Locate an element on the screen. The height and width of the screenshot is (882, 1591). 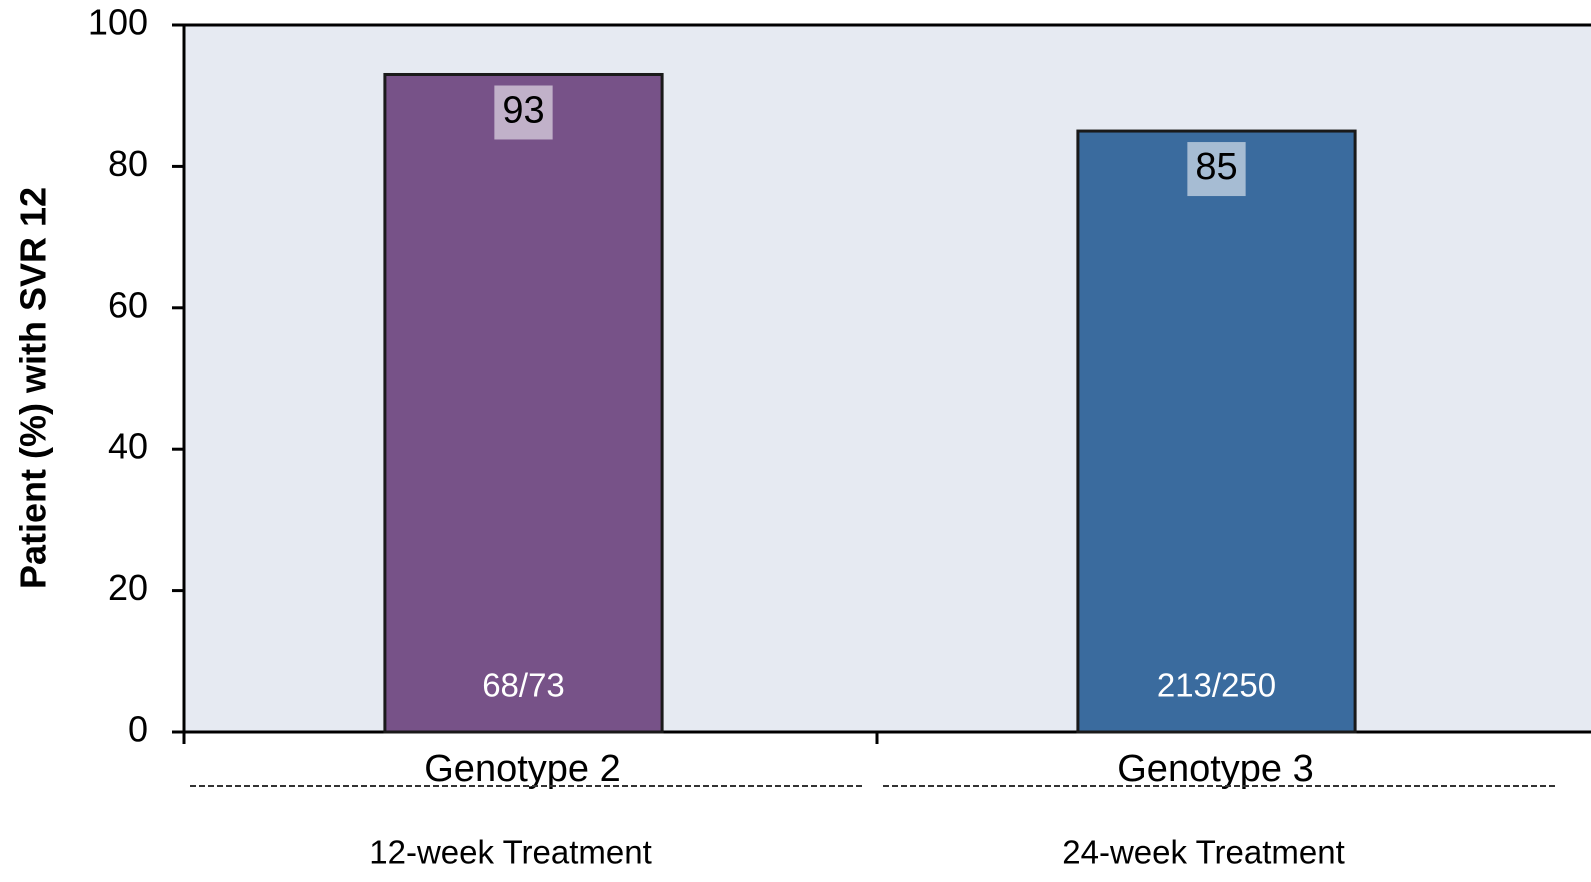
y-tick-label: 0 is located at coordinates (138, 729).